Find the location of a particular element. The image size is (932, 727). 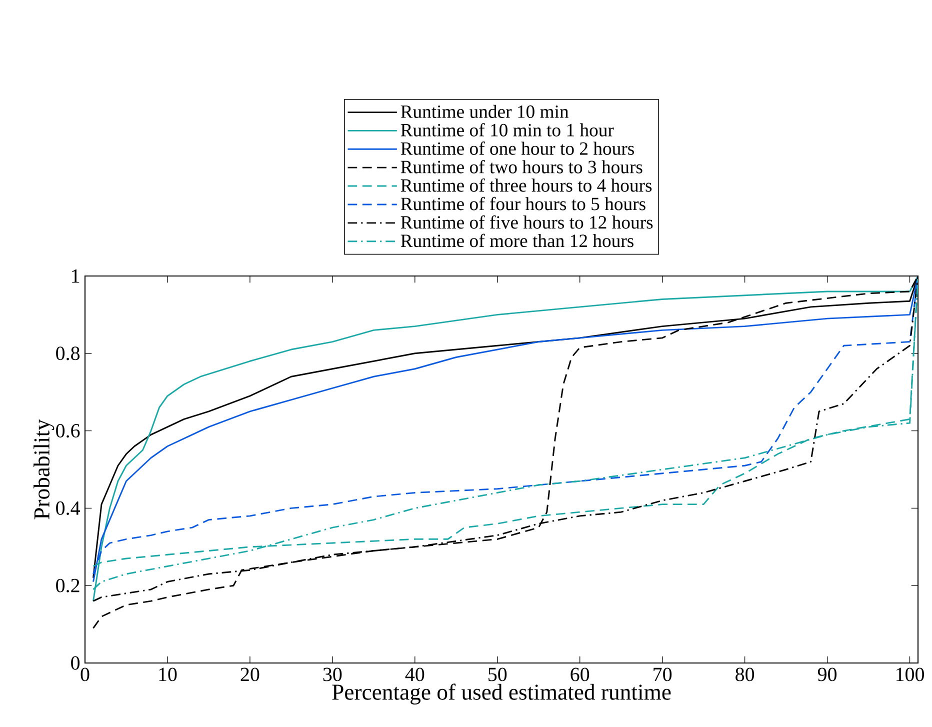

y-tick-label: 1 is located at coordinates (76, 276).